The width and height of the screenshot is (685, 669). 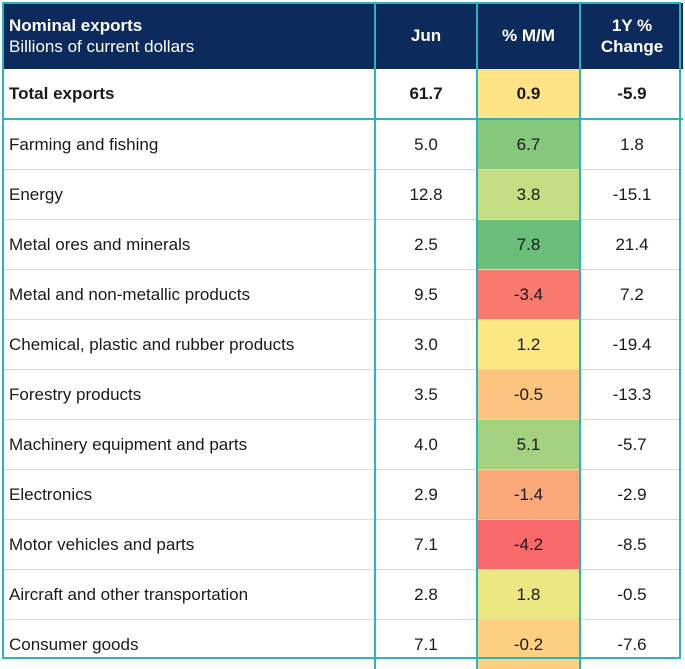 What do you see at coordinates (528, 144) in the screenshot?
I see `mm-change-cell: 6.7` at bounding box center [528, 144].